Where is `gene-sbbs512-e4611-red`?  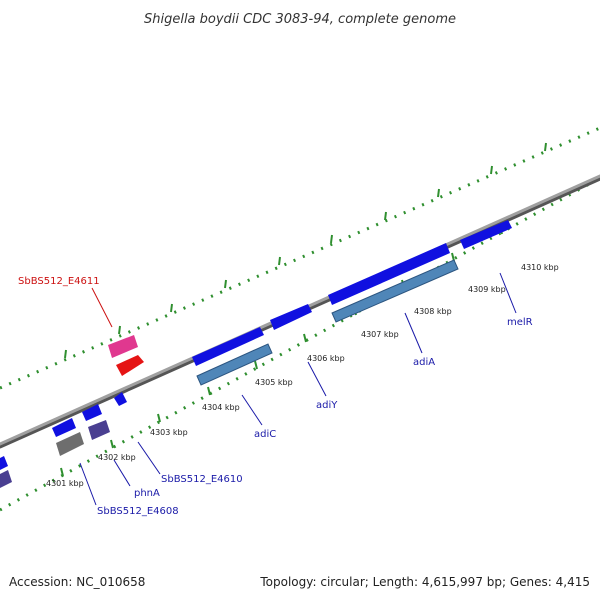
gene-sbbs512-e4611-red is located at coordinates (130, 365).